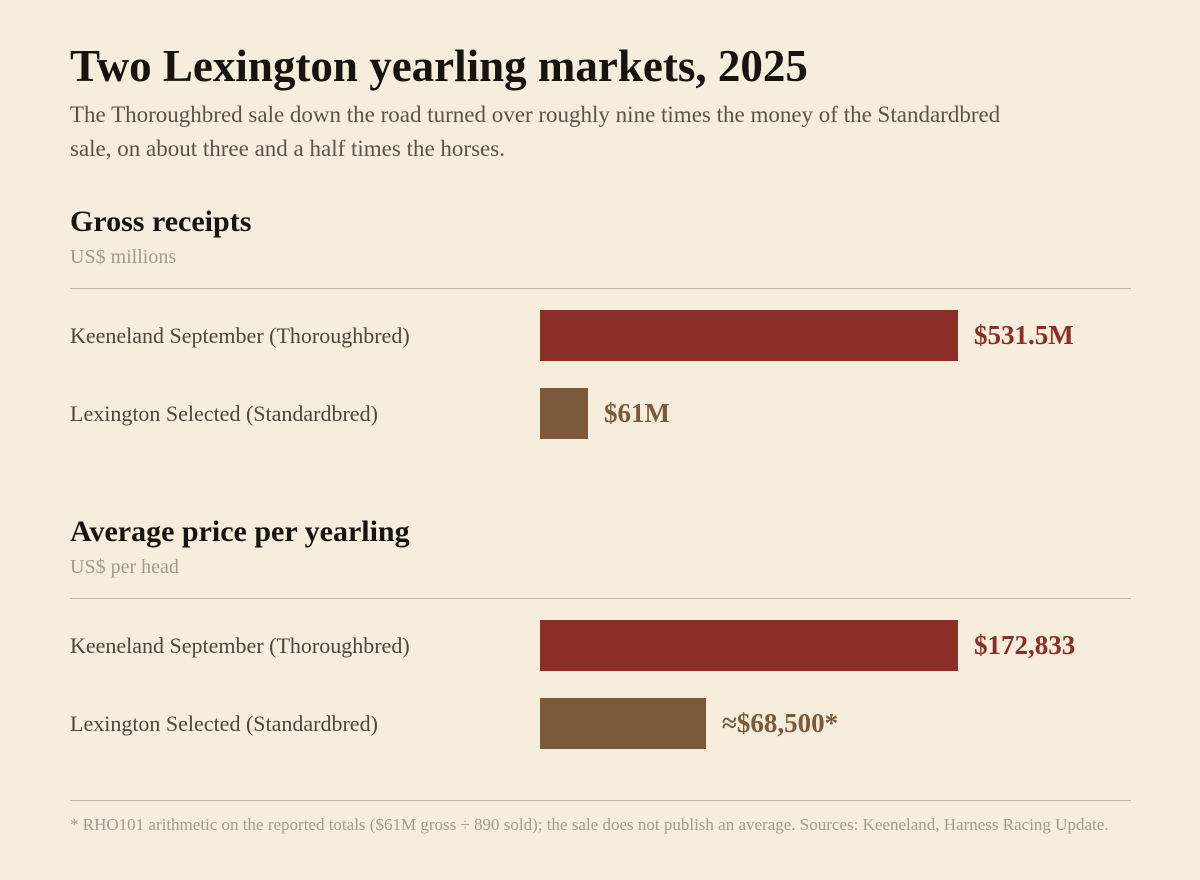  Describe the element at coordinates (161, 221) in the screenshot. I see `panel-title: Gross receipts` at that location.